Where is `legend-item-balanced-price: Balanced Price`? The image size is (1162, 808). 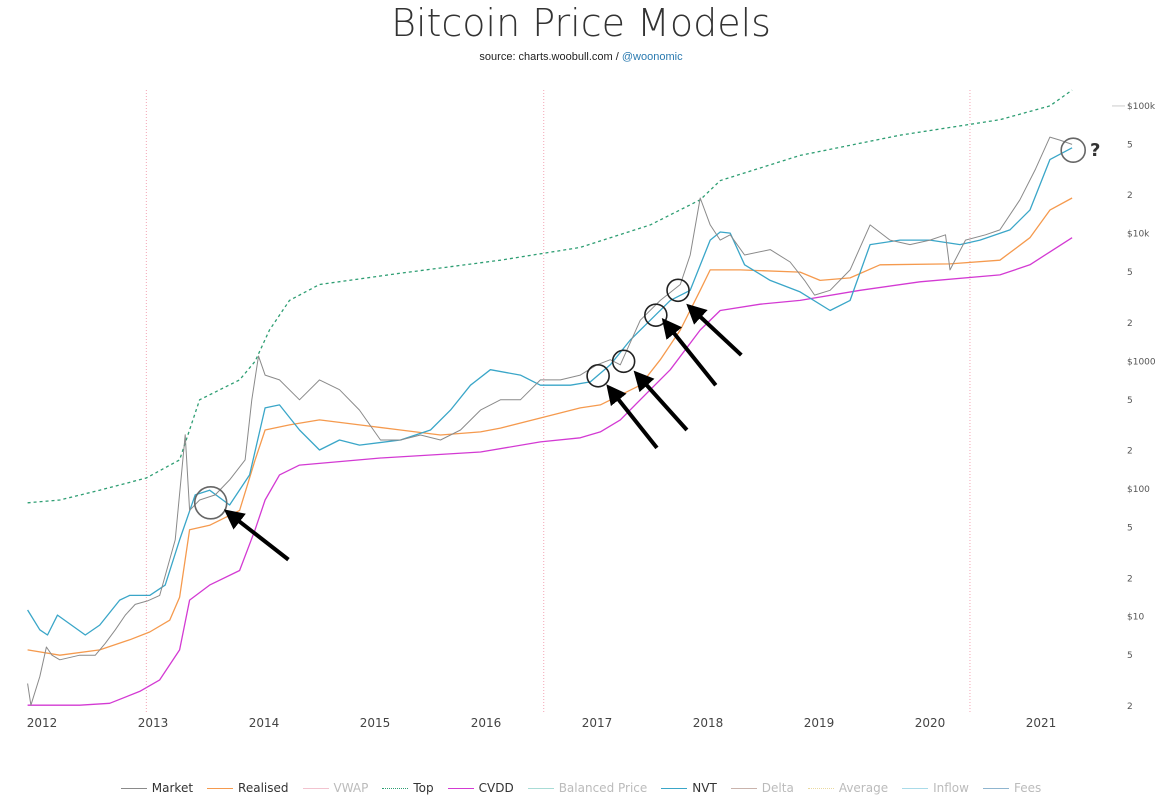
legend-item-balanced-price: Balanced Price is located at coordinates (587, 788).